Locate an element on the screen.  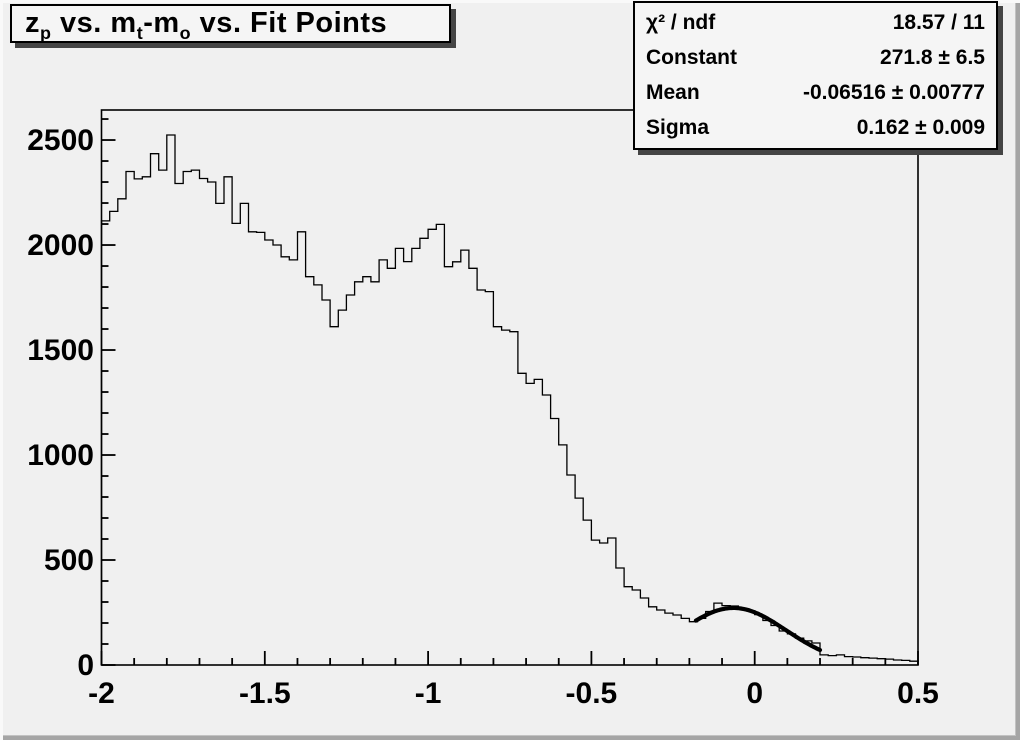
plot-title: zp vs. mt-mo vs. Fit Points is located at coordinates (206, 25).